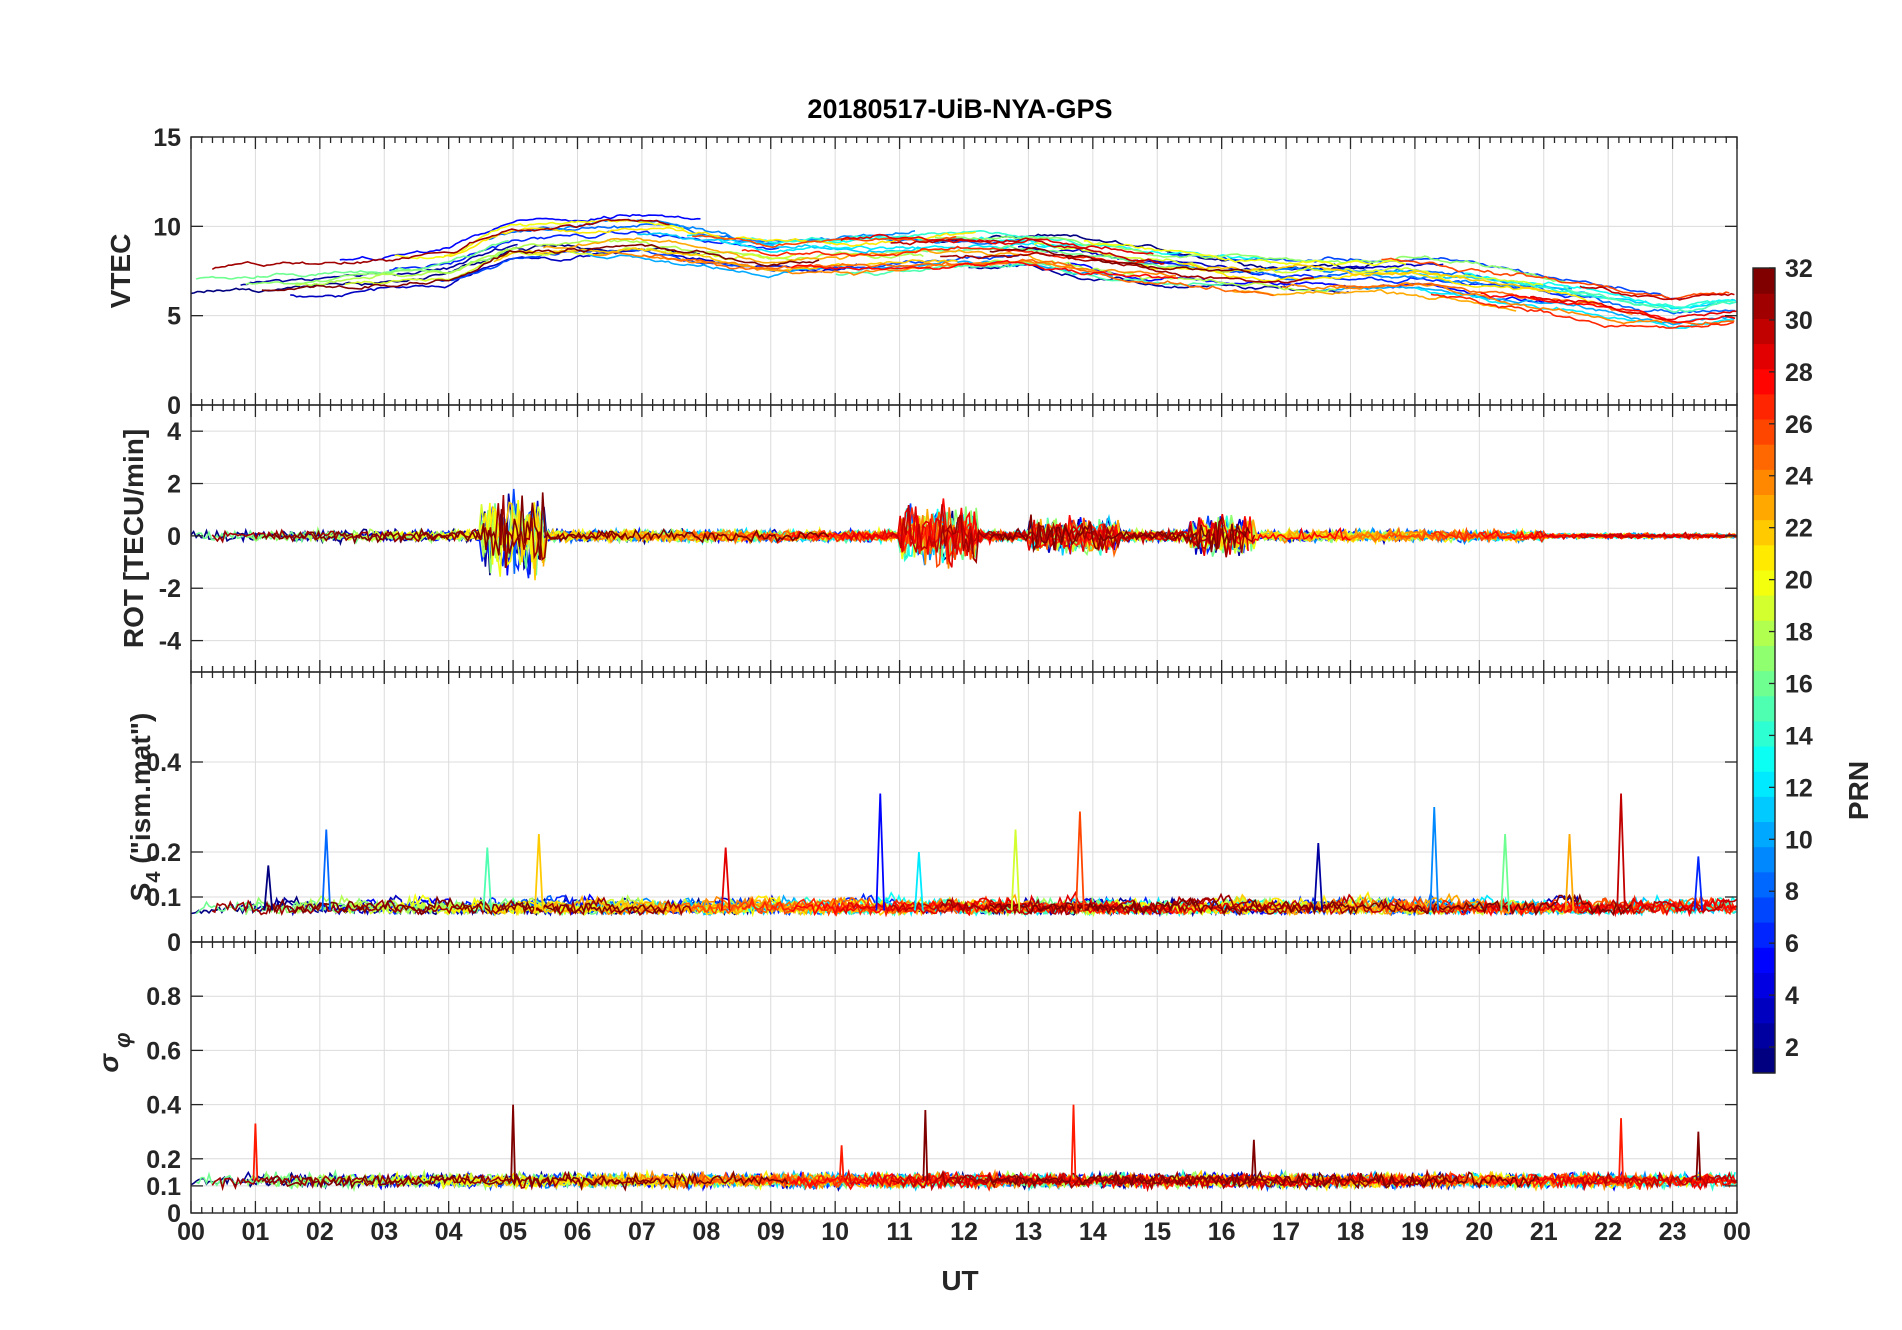 This screenshot has width=1902, height=1330. I want to click on y-tick-label: -4, so click(170, 642).